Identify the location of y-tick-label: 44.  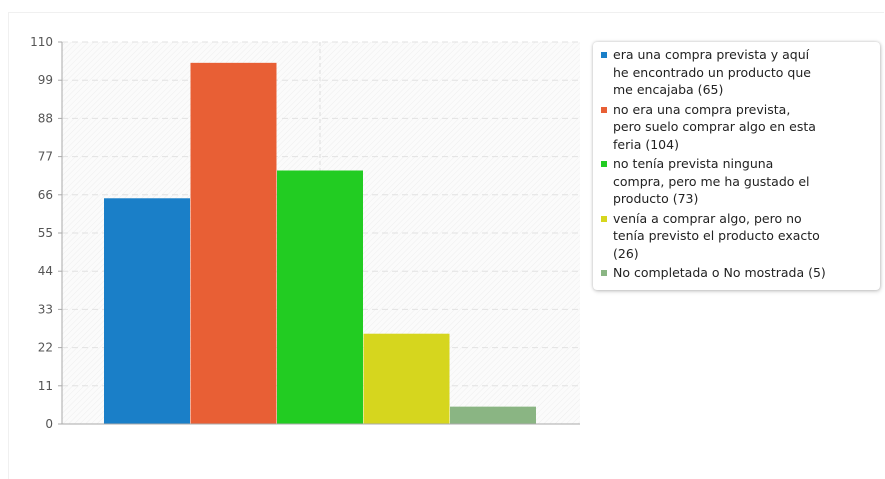
(45, 271).